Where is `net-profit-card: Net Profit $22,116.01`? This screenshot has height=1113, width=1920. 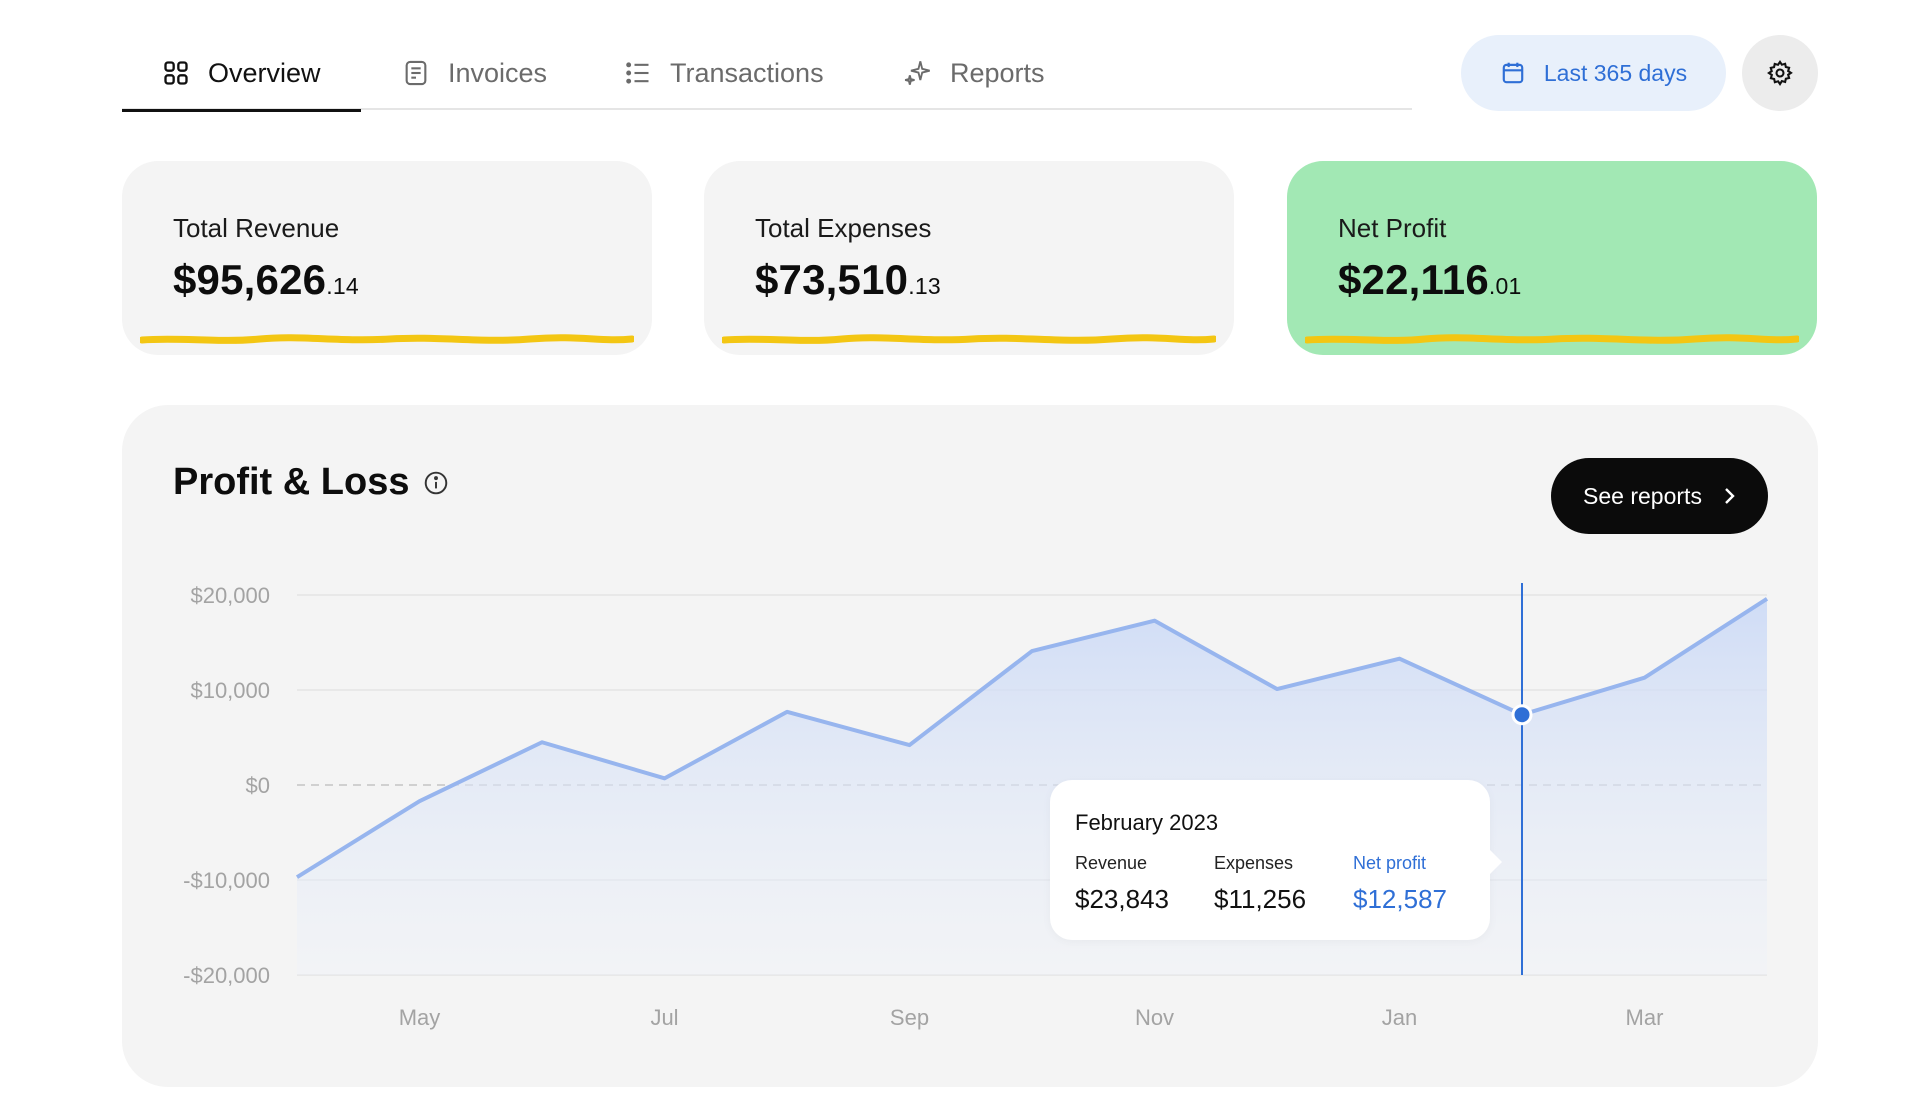 net-profit-card: Net Profit $22,116.01 is located at coordinates (1552, 258).